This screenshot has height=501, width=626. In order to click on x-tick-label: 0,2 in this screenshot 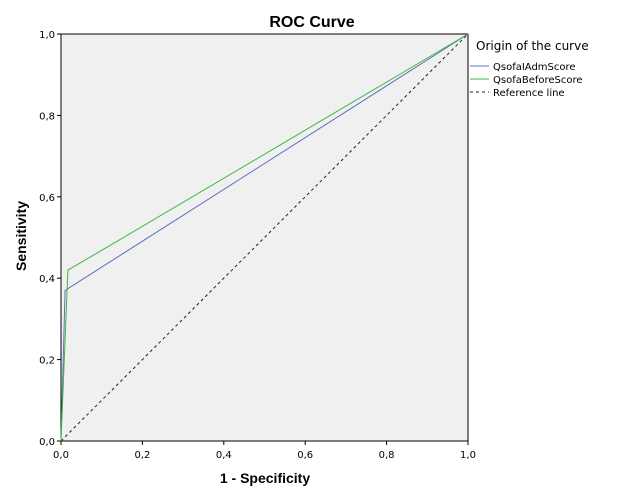, I will do `click(142, 455)`.